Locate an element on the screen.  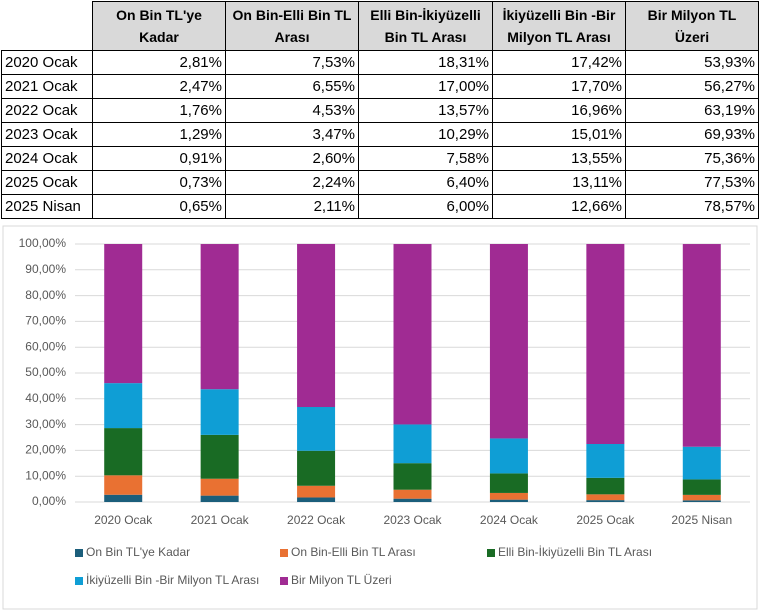
y-tick-label: 0,00% is located at coordinates (49, 501).